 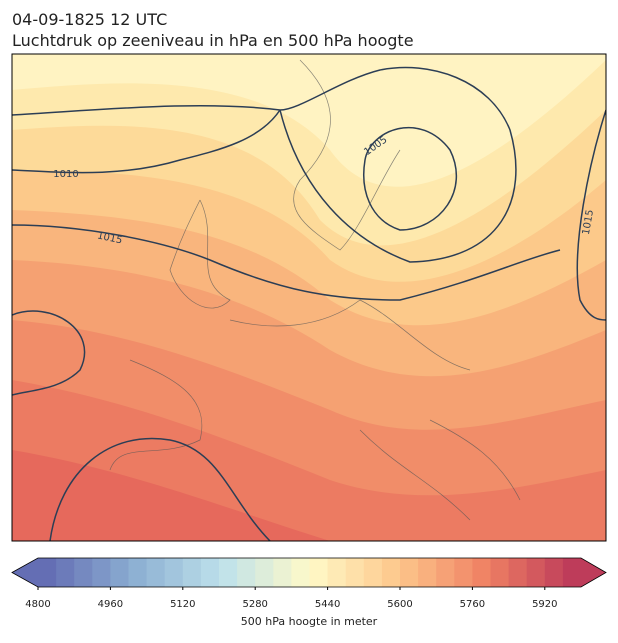 What do you see at coordinates (37, 604) in the screenshot?
I see `colorbar-tick-label: 4800` at bounding box center [37, 604].